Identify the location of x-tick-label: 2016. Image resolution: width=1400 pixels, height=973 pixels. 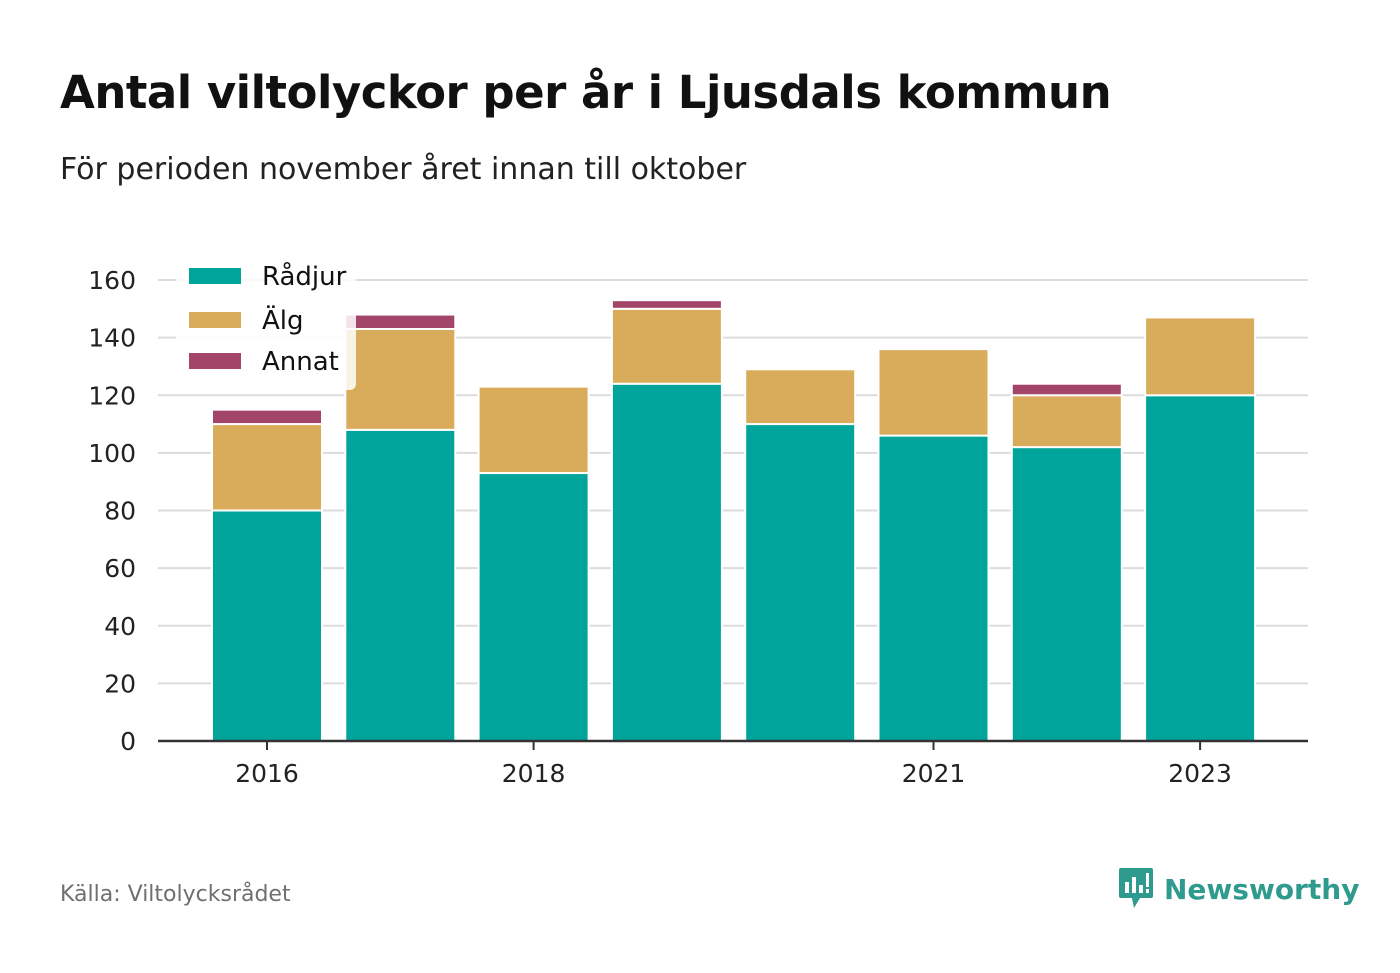
(267, 773).